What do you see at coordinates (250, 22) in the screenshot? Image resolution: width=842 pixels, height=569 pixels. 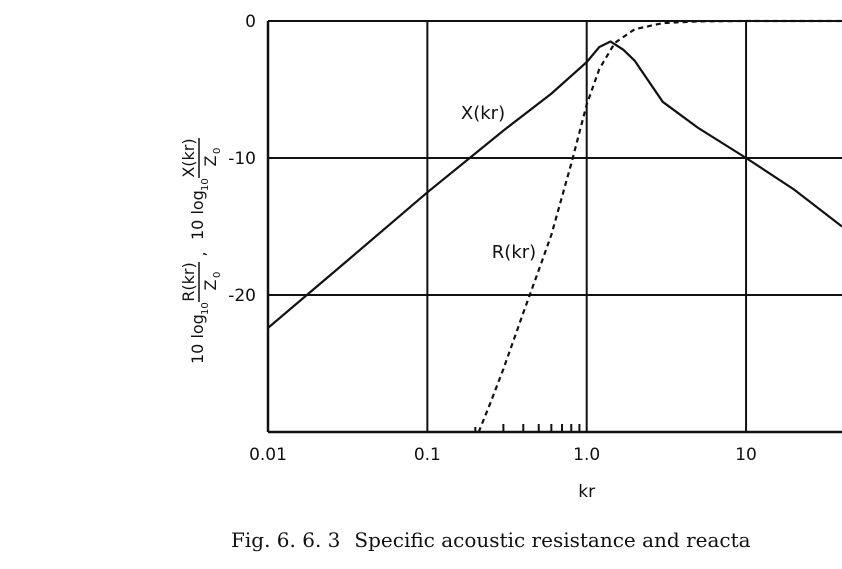 I see `y-tick-label: 0` at bounding box center [250, 22].